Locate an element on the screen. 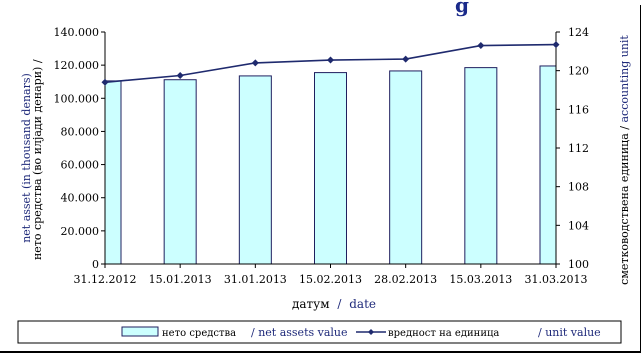  left-tick-label-3: 60.000 is located at coordinates (80, 165).